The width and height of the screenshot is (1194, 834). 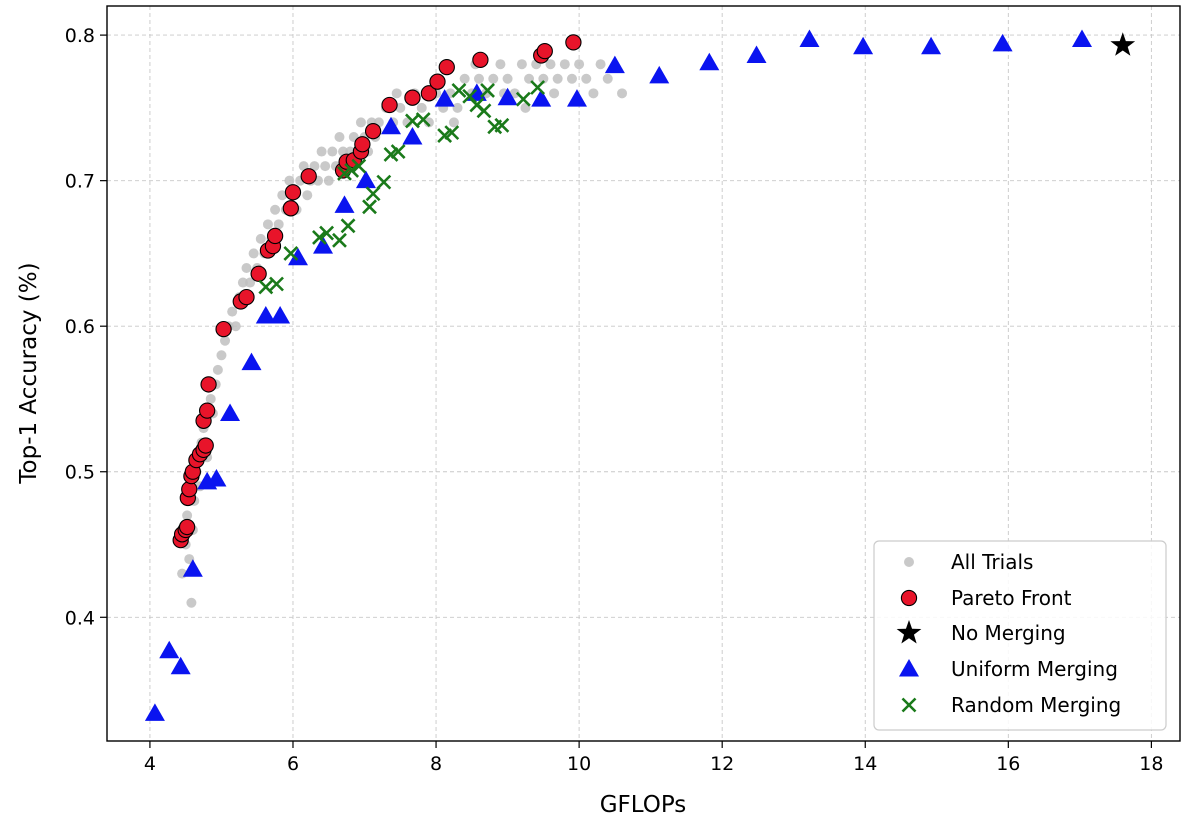 I want to click on x-tick-label: 6, so click(x=293, y=764).